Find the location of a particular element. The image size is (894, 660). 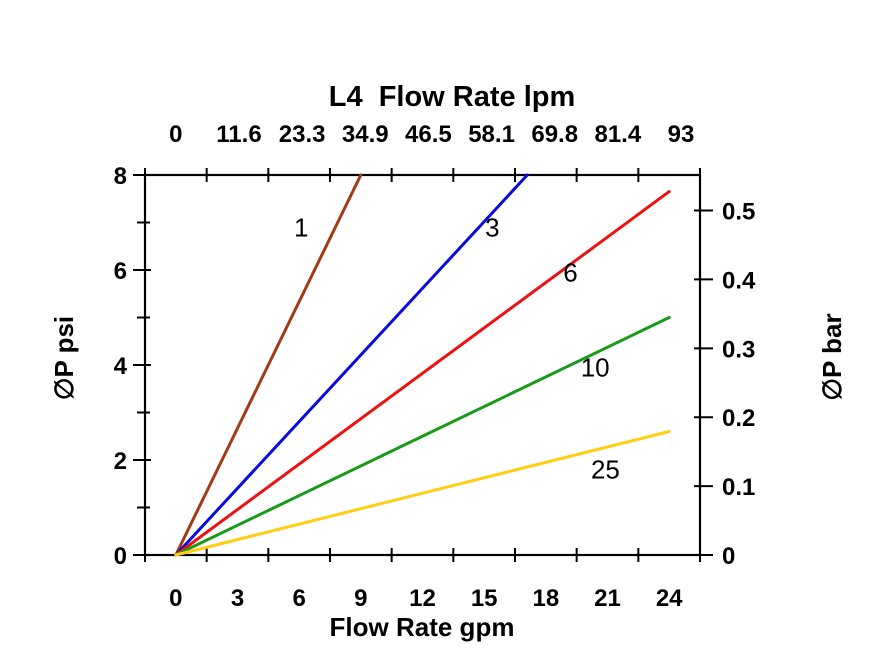

top-tick-label-lpm: 58.1 is located at coordinates (491, 134).